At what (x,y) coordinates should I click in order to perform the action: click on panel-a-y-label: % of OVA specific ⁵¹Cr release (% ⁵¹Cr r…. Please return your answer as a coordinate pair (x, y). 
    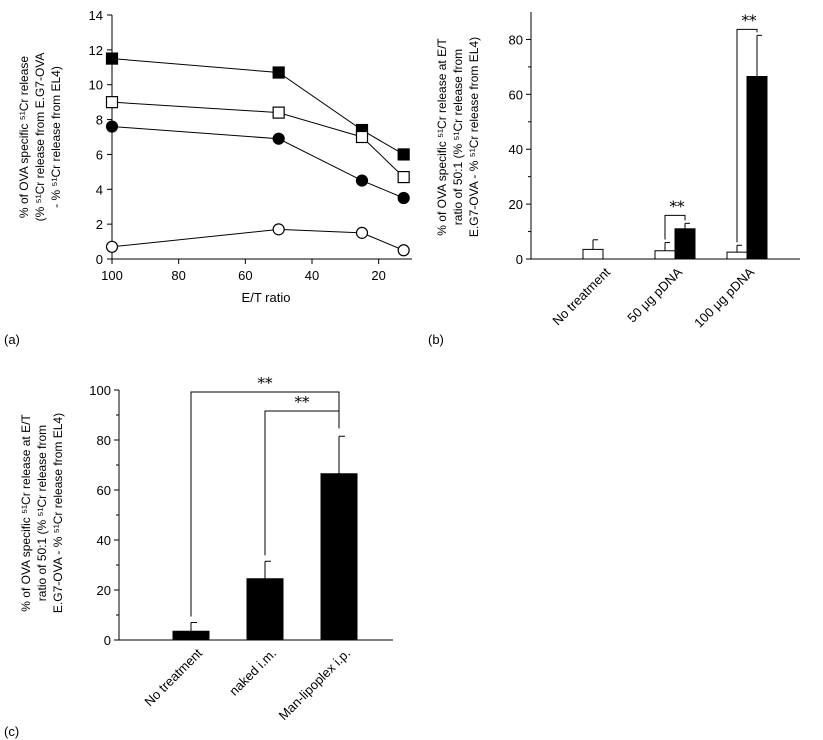
    Looking at the image, I should click on (40, 137).